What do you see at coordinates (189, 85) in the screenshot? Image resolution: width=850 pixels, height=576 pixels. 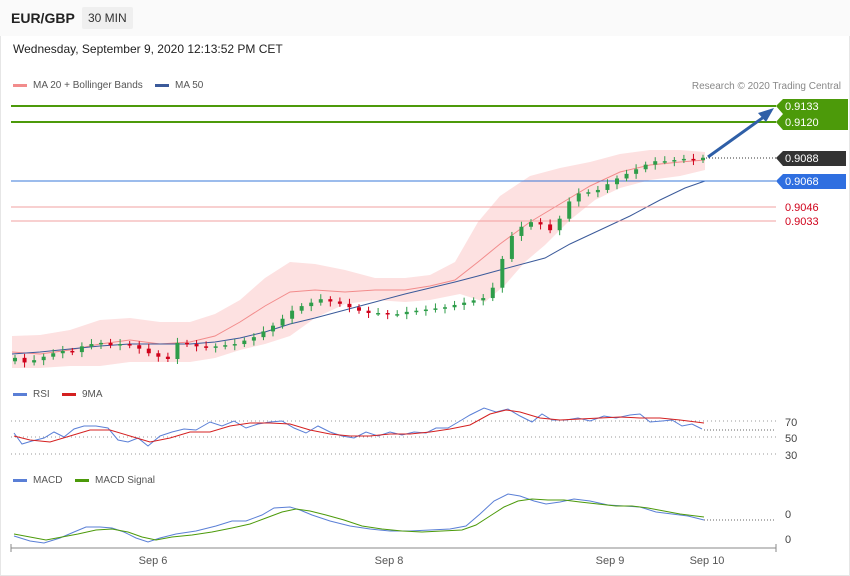 I see `legend-label: MA 50` at bounding box center [189, 85].